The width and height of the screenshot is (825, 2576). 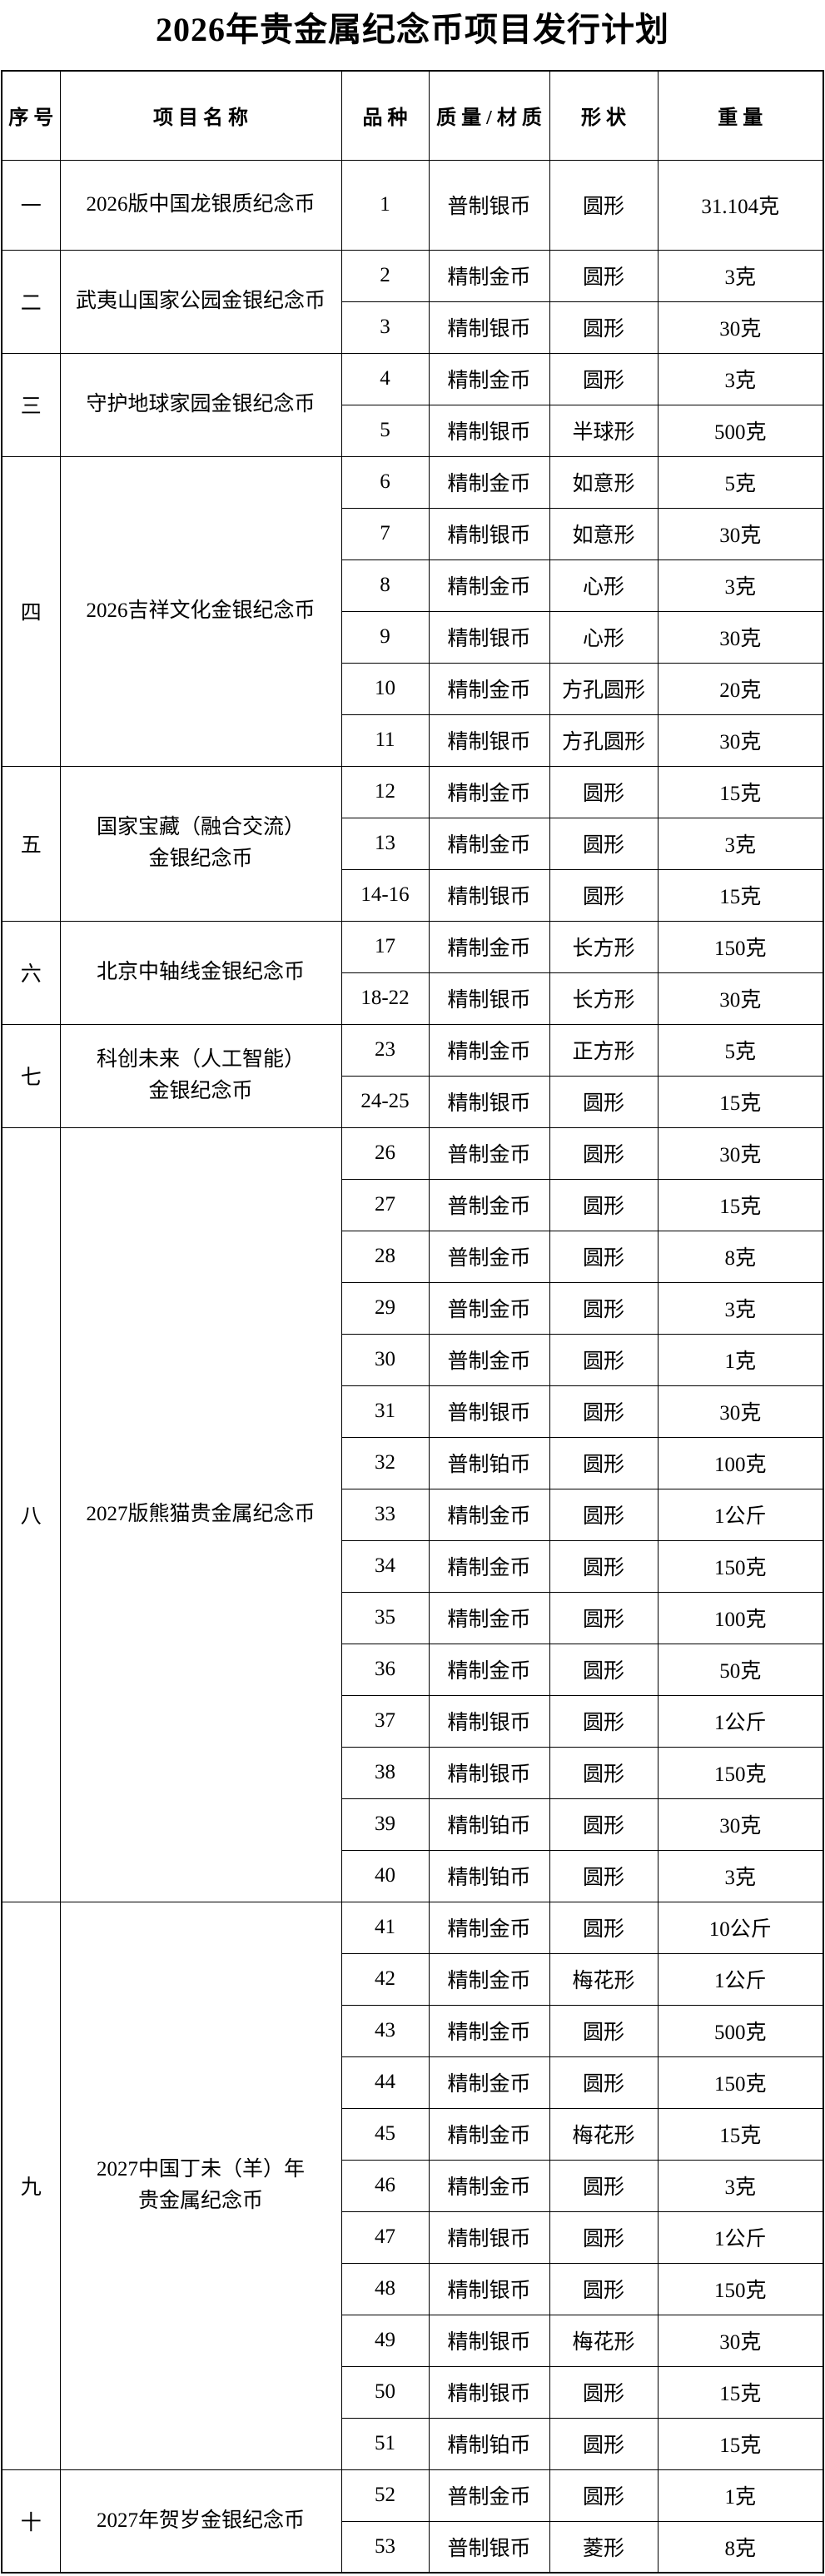 I want to click on variety-cell: 36, so click(x=385, y=1669).